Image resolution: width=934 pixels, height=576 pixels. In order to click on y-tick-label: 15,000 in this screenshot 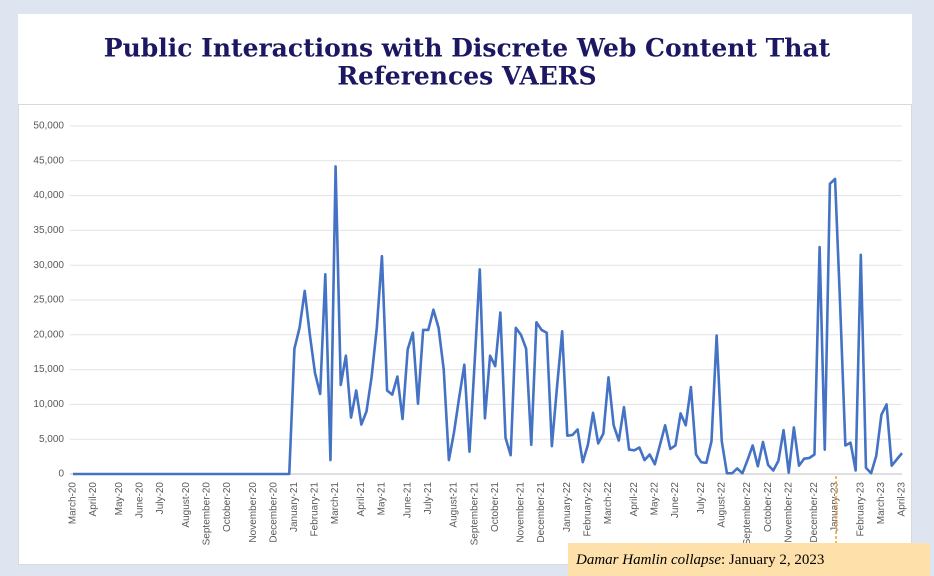, I will do `click(48, 369)`.